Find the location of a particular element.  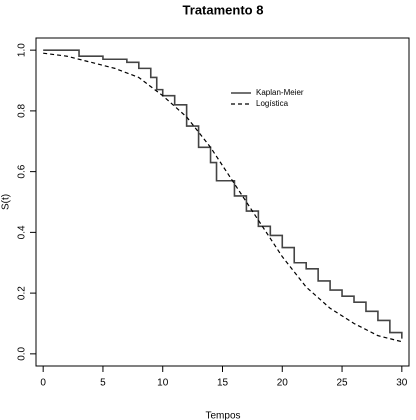

x-tick-label: 25 is located at coordinates (342, 383).